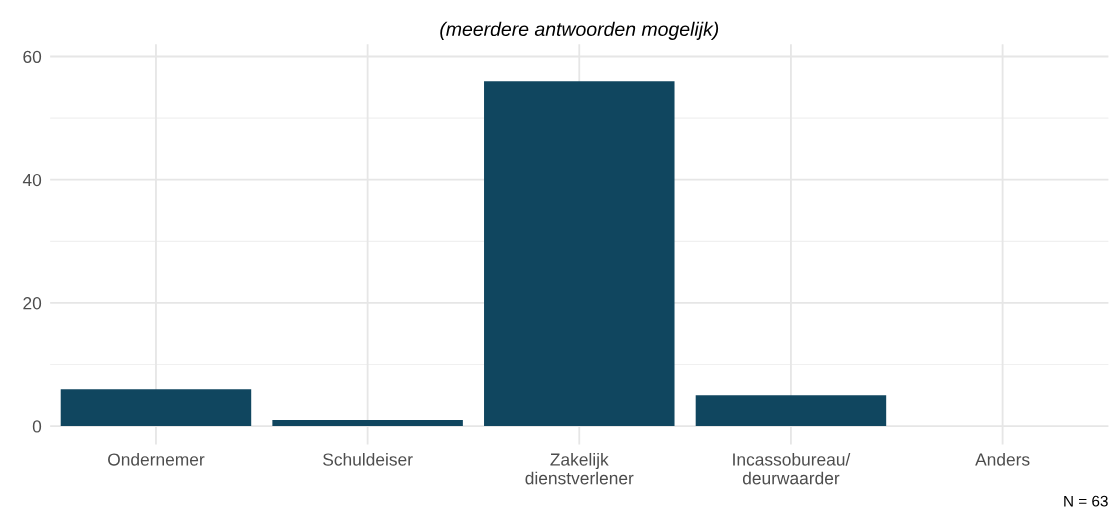  Describe the element at coordinates (579, 468) in the screenshot. I see `x-tick-label: Zakelijk dienstverlener` at that location.